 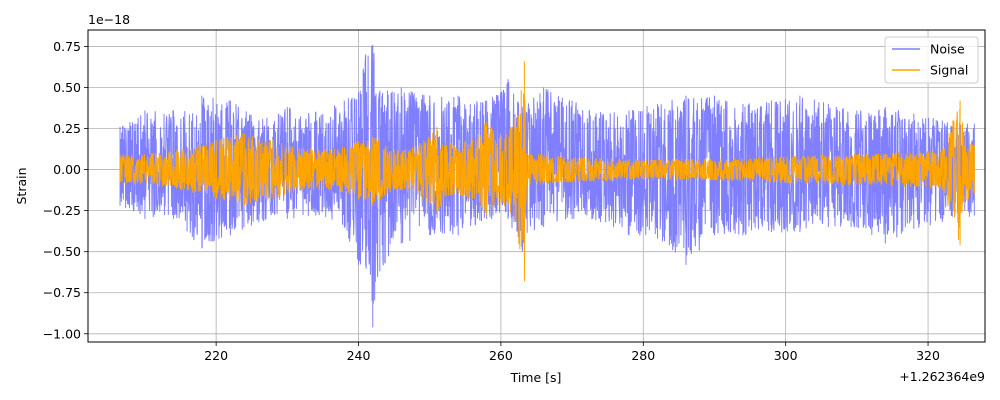 I want to click on x-offset-label: +1.262364e9, so click(x=942, y=376).